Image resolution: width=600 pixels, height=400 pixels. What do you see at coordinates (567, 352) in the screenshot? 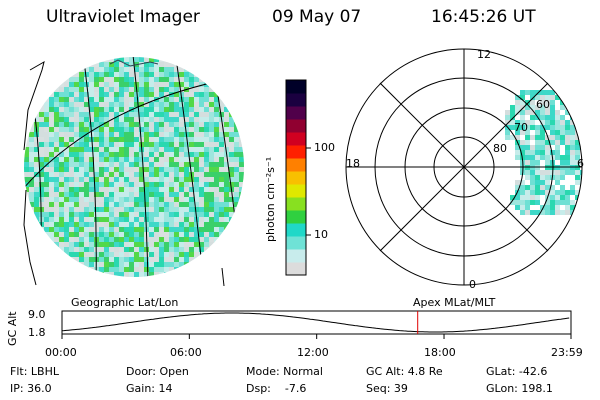
I see `altitude-xtick-4: 23:59` at bounding box center [567, 352].